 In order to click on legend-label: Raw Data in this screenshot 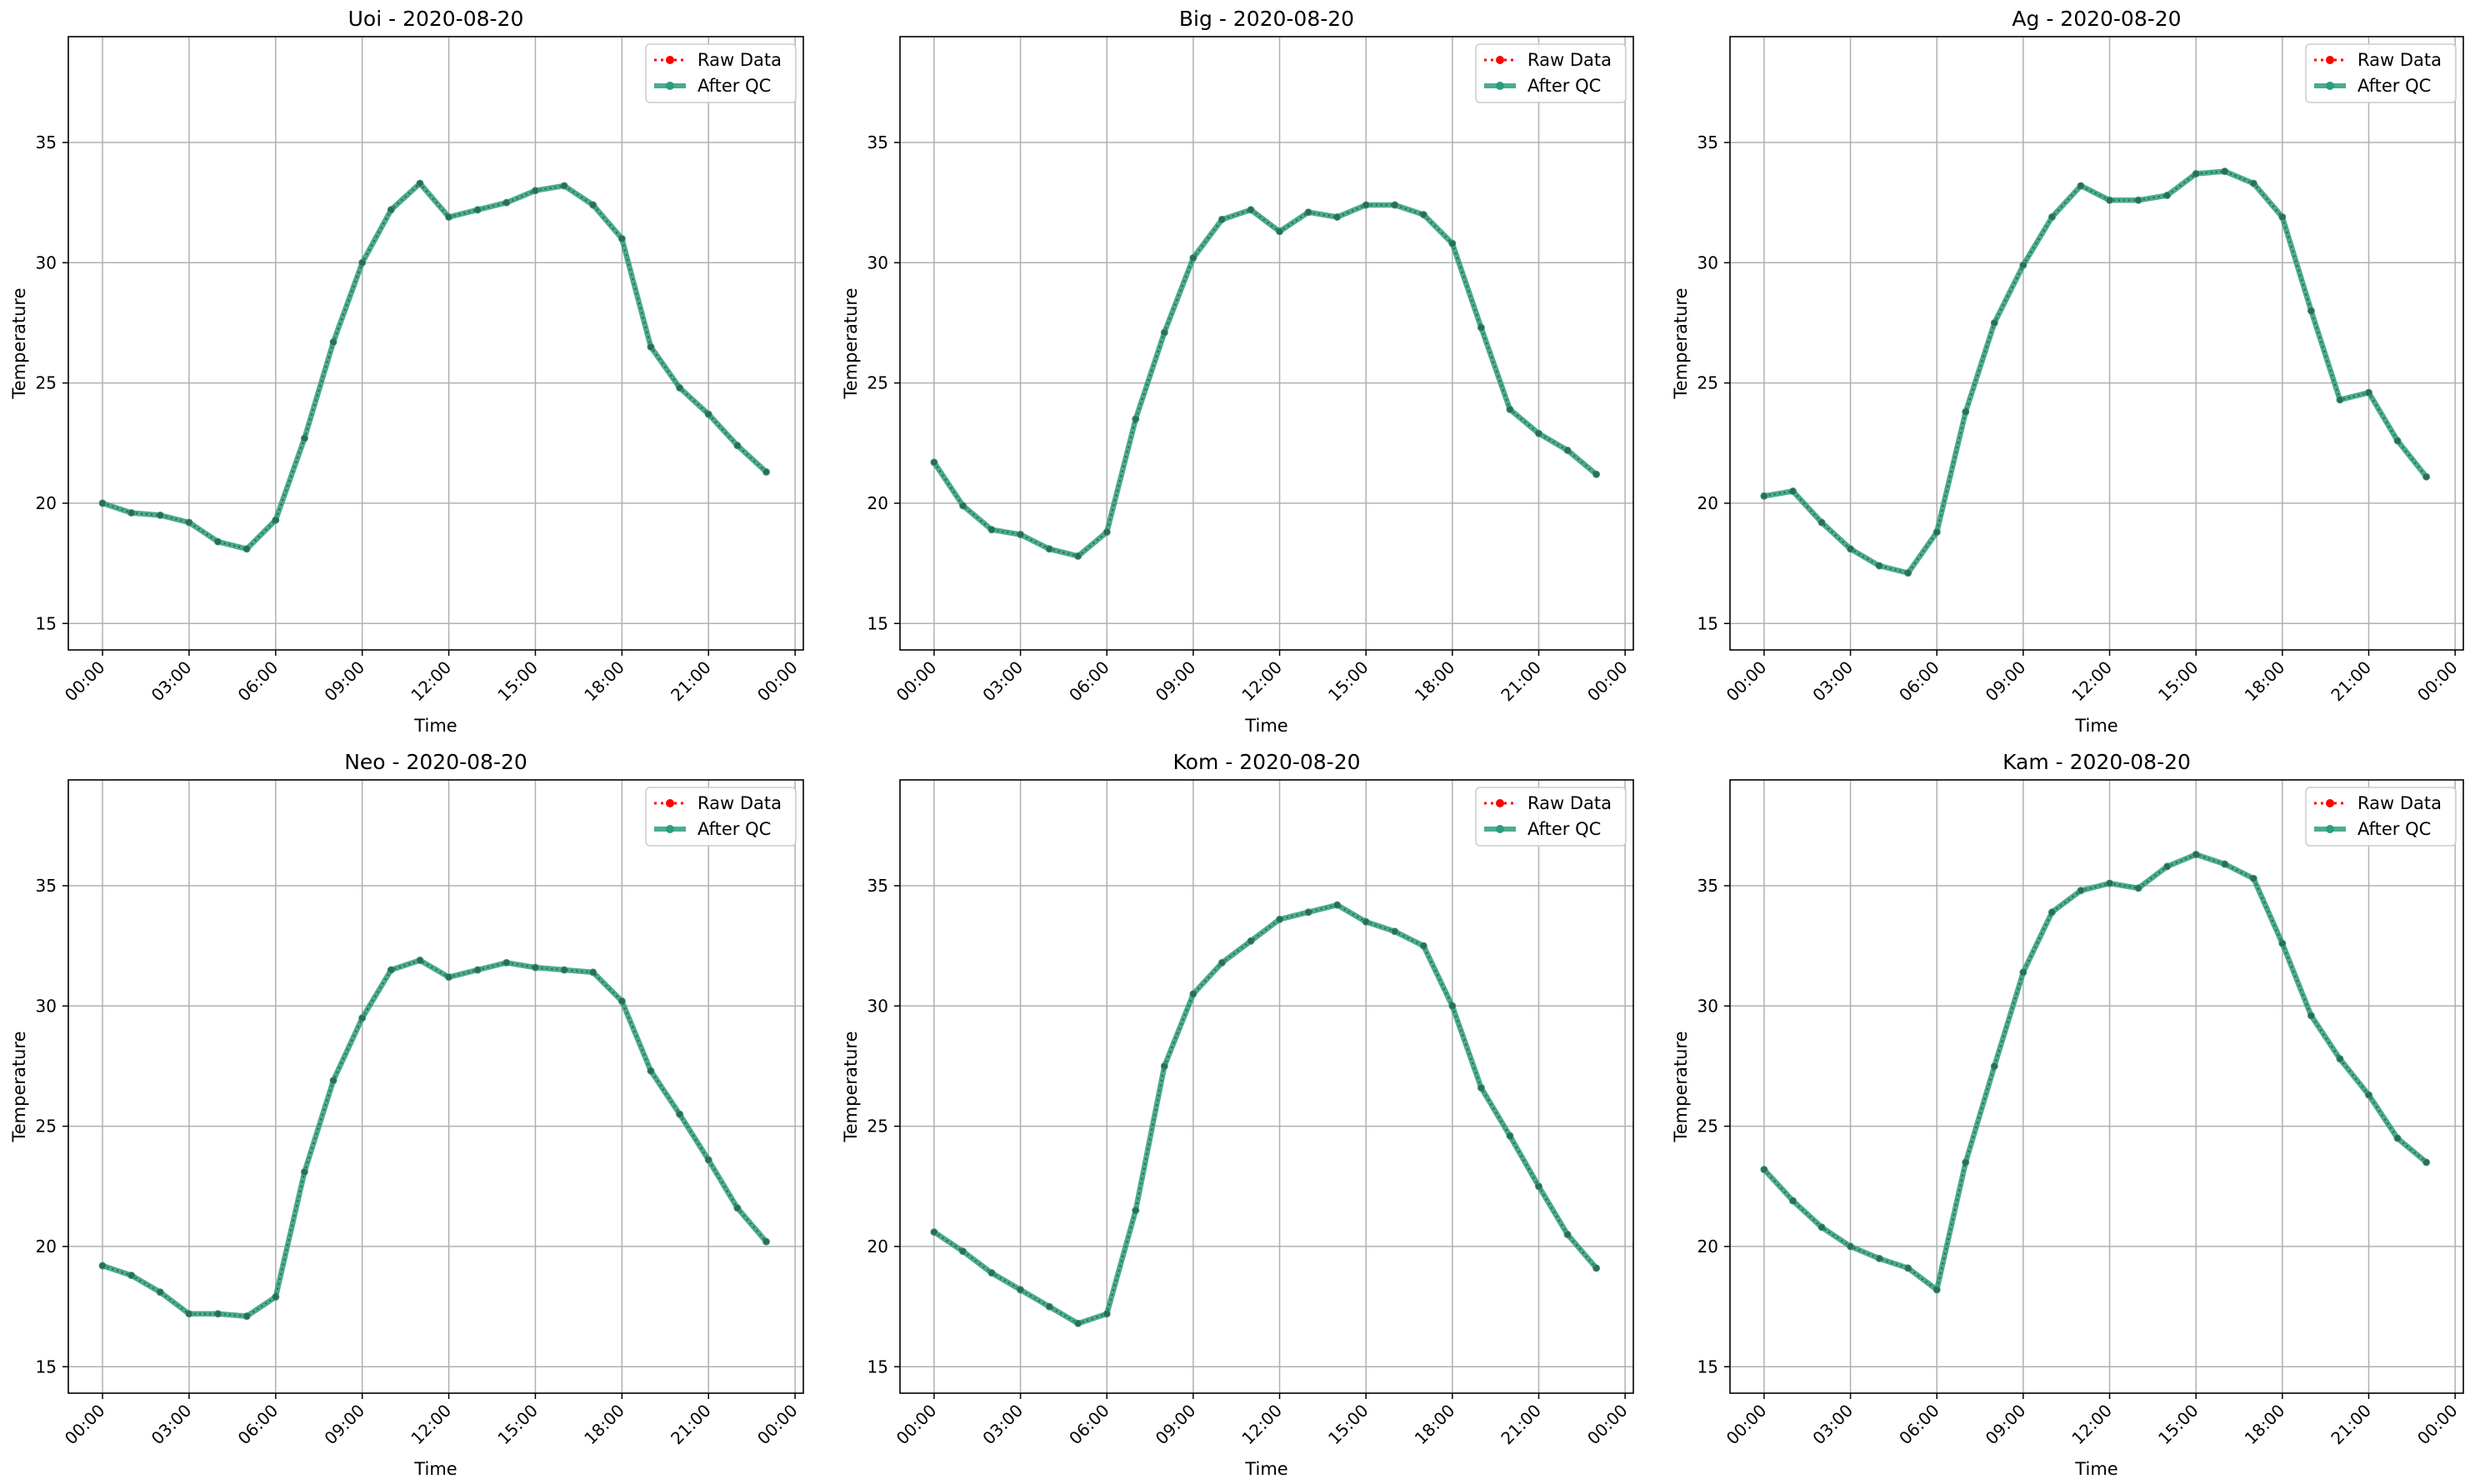, I will do `click(740, 60)`.